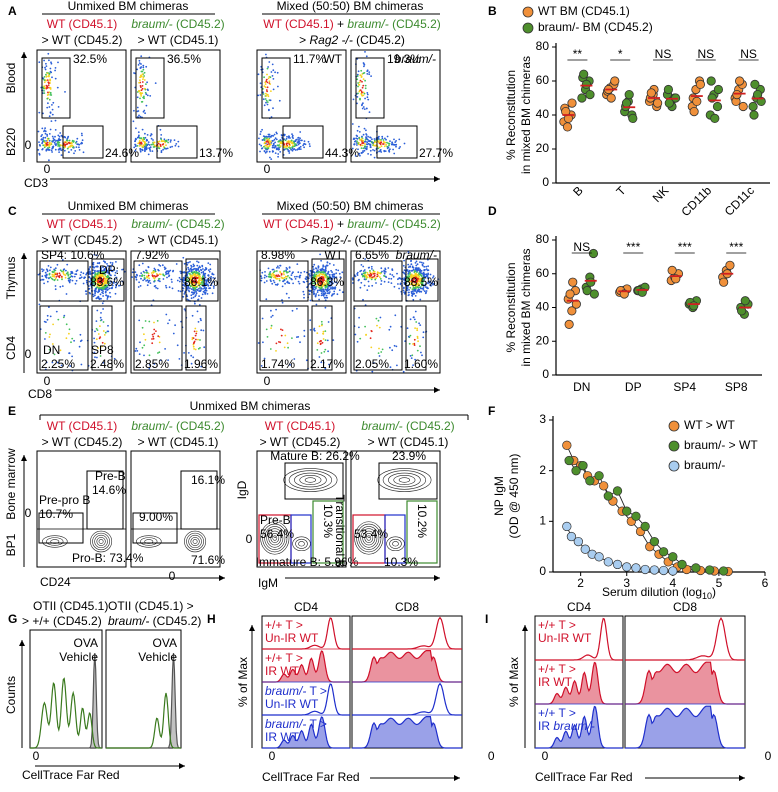 This screenshot has height=792, width=778. Describe the element at coordinates (661, 194) in the screenshot. I see `x-tick-label: NK` at that location.